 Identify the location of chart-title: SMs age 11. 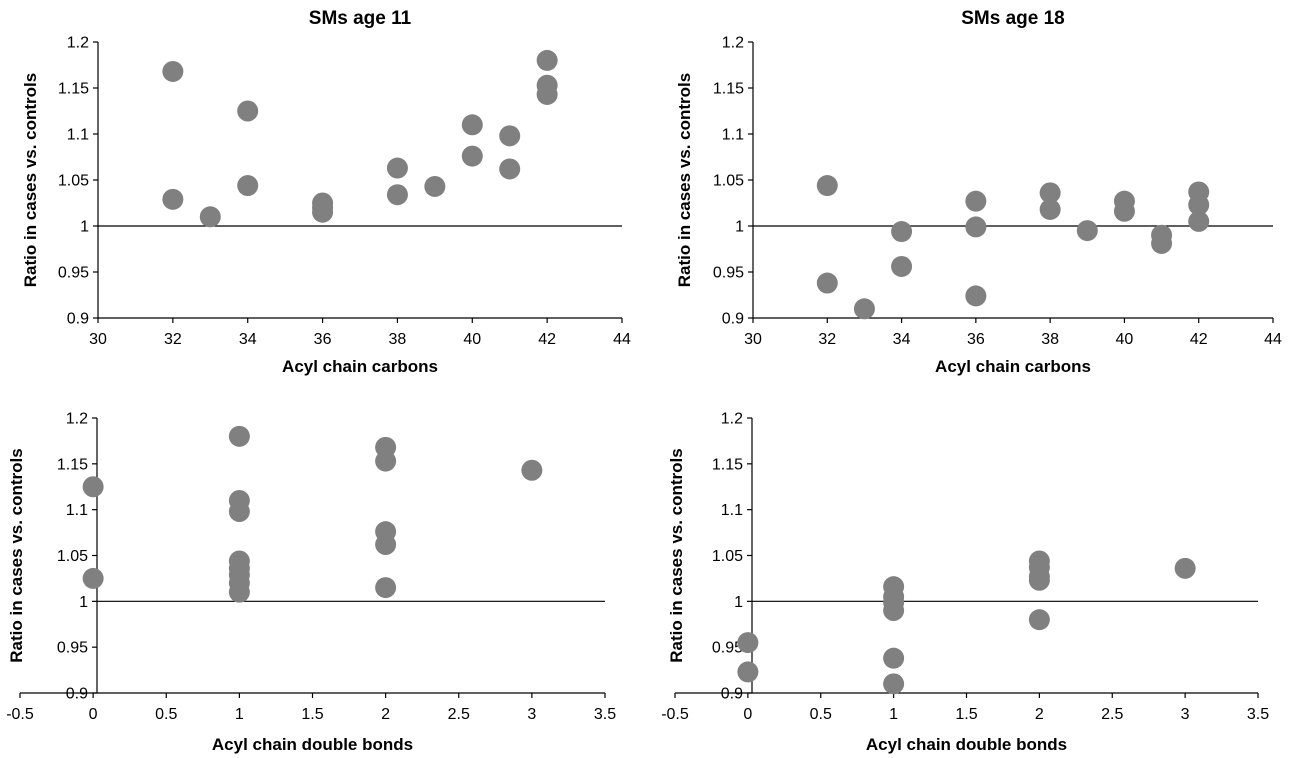
(360, 18).